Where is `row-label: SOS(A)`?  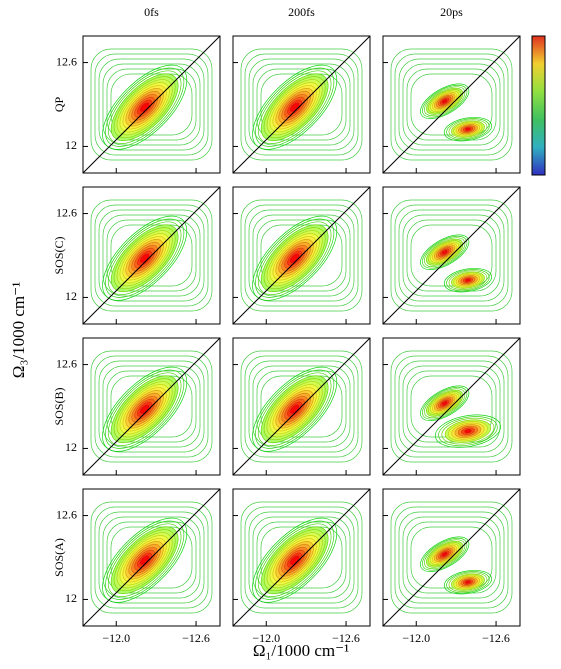
row-label: SOS(A) is located at coordinates (59, 557).